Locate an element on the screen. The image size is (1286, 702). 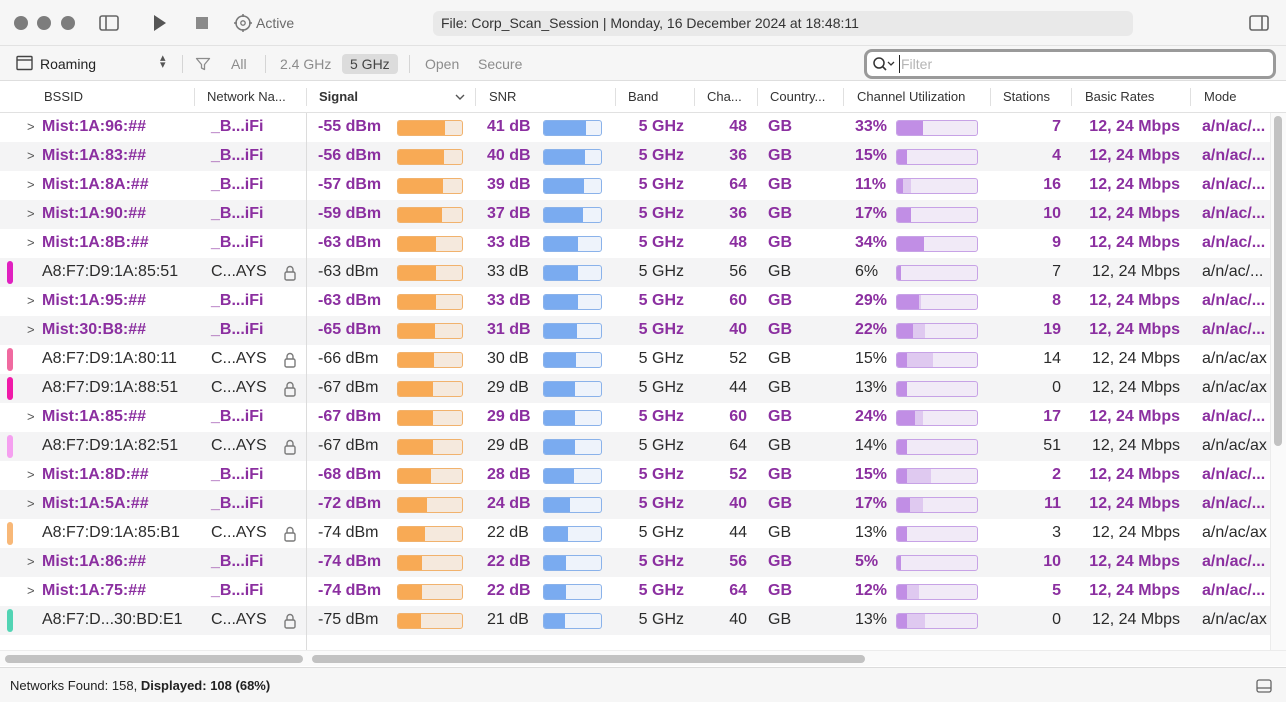
band-filter-5ghz: 5 GHz is located at coordinates (370, 64).